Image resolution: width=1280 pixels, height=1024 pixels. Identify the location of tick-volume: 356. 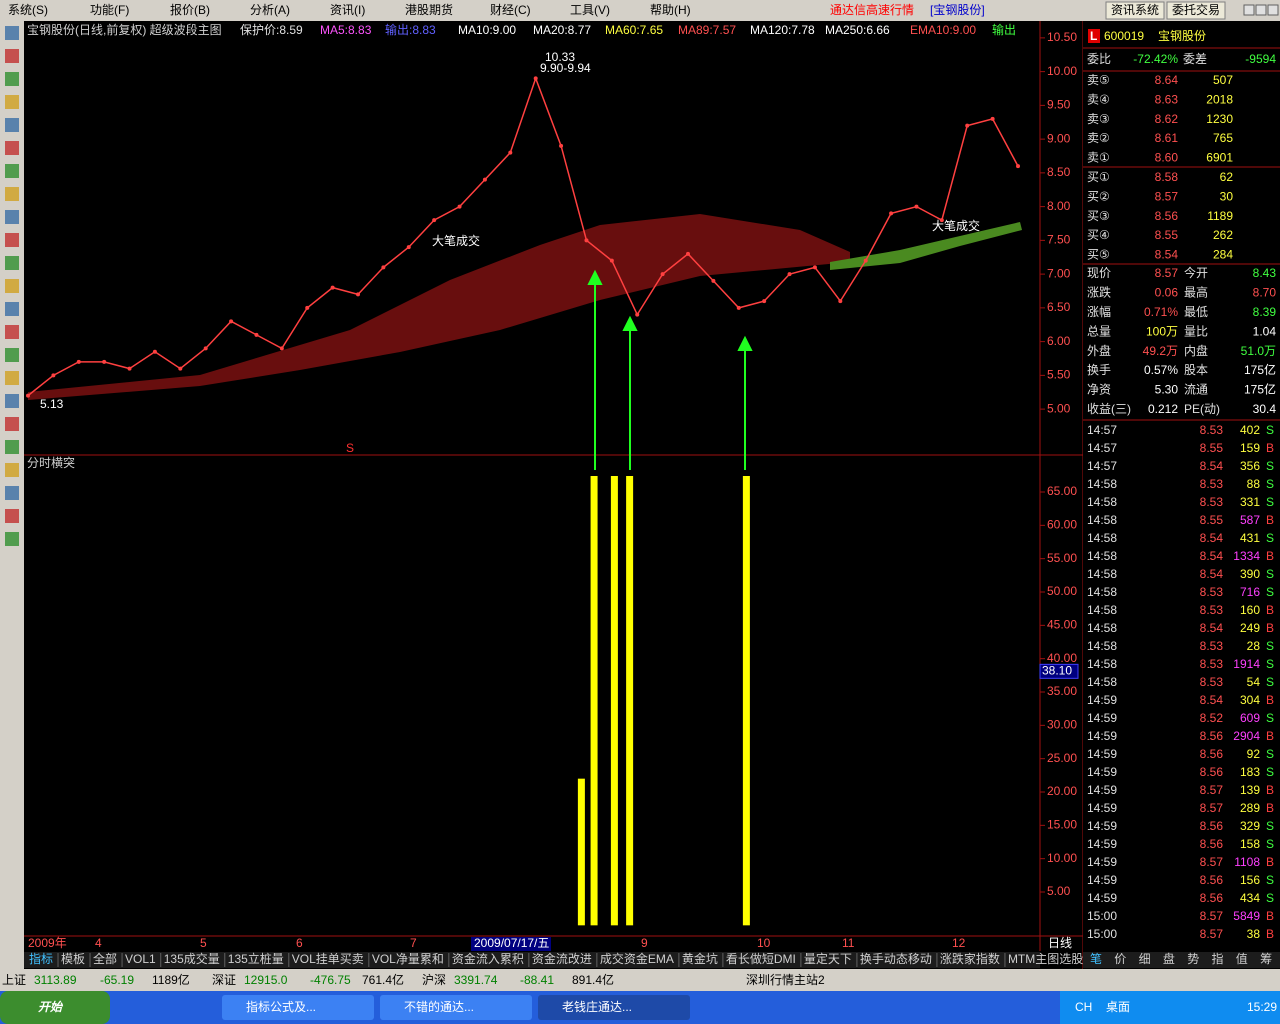
(1250, 466).